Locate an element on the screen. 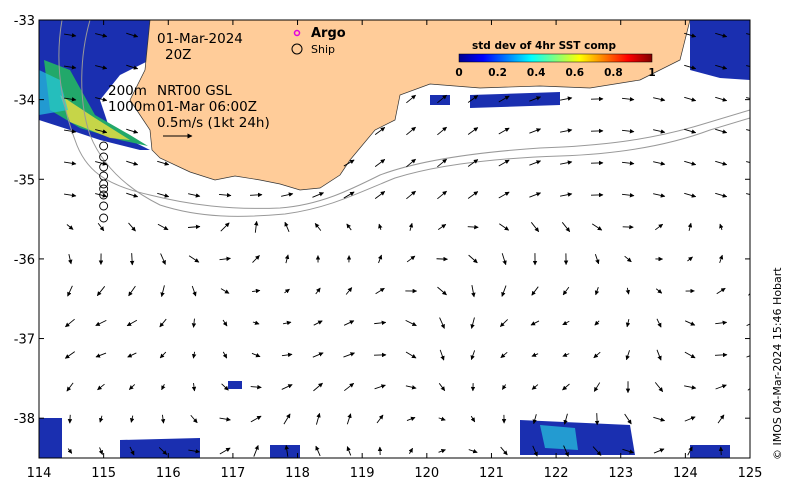 This screenshot has height=492, width=791. colorbar-title: std dev of 4hr SST comp is located at coordinates (544, 46).